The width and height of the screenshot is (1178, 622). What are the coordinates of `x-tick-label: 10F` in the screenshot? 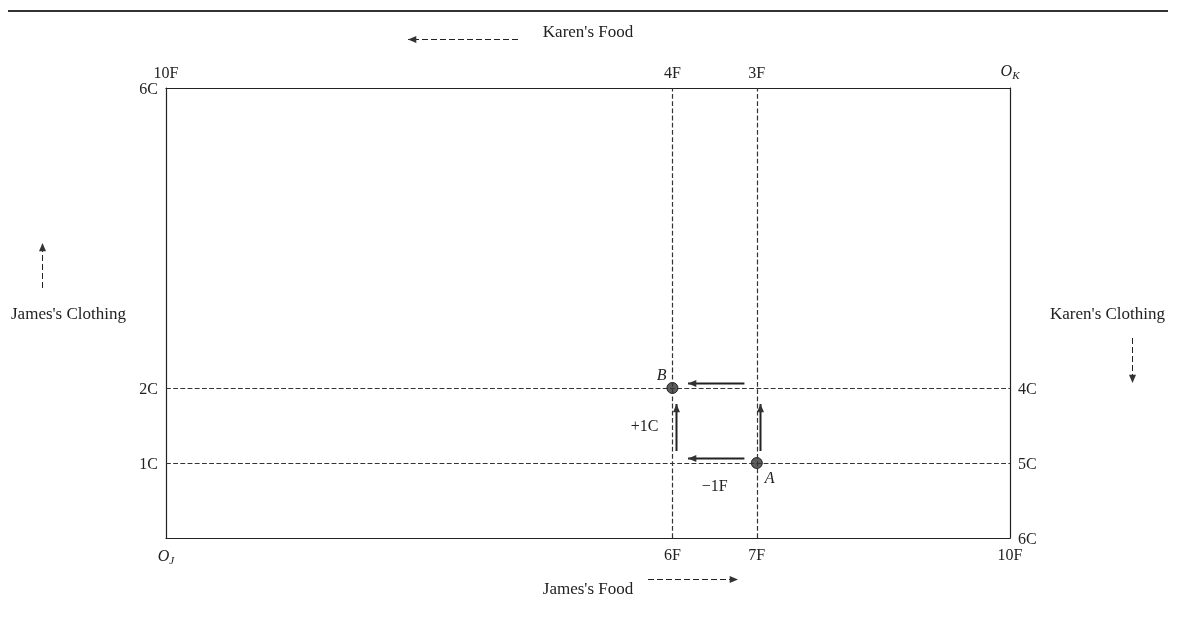 It's located at (1010, 554).